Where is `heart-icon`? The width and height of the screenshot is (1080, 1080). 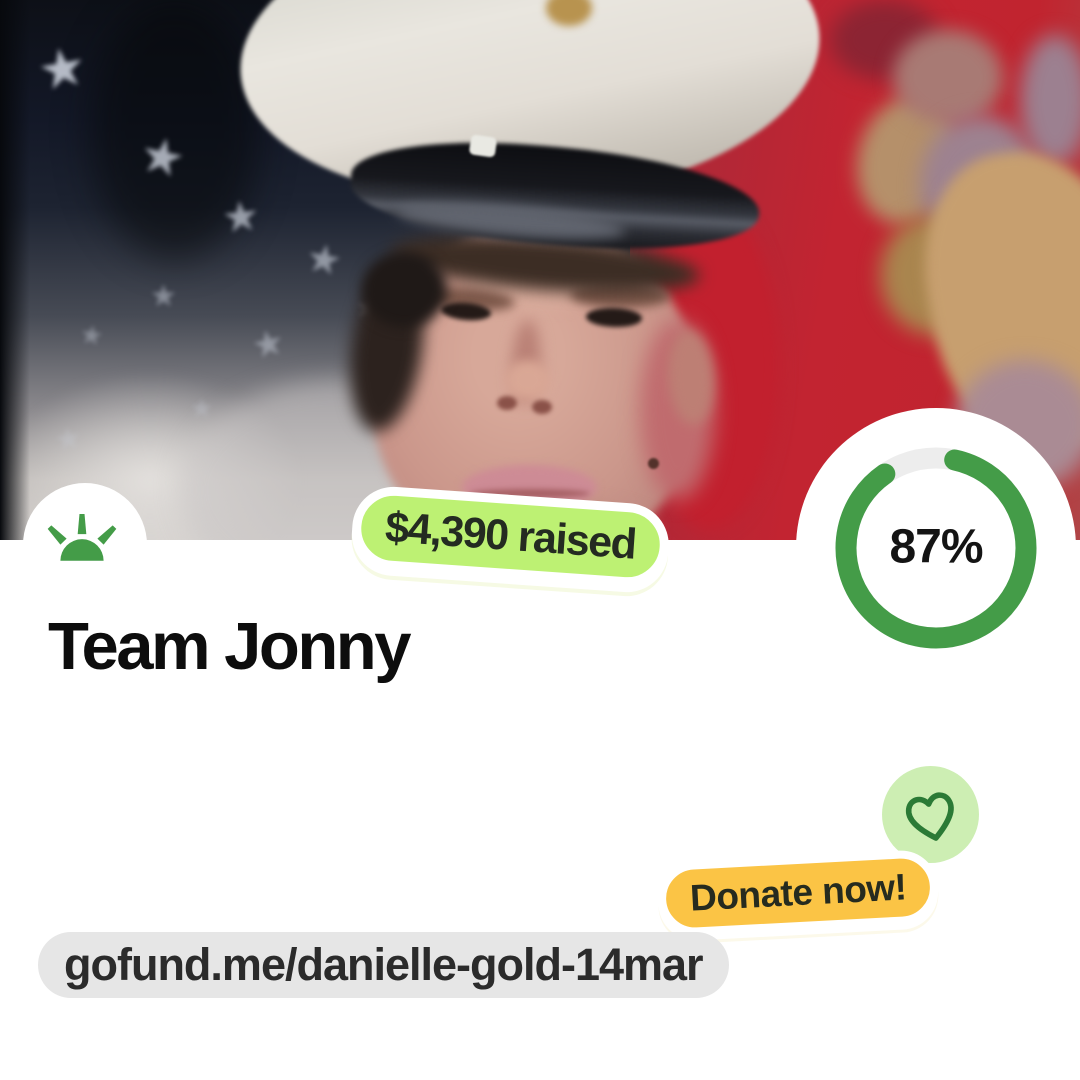
heart-icon is located at coordinates (929, 816).